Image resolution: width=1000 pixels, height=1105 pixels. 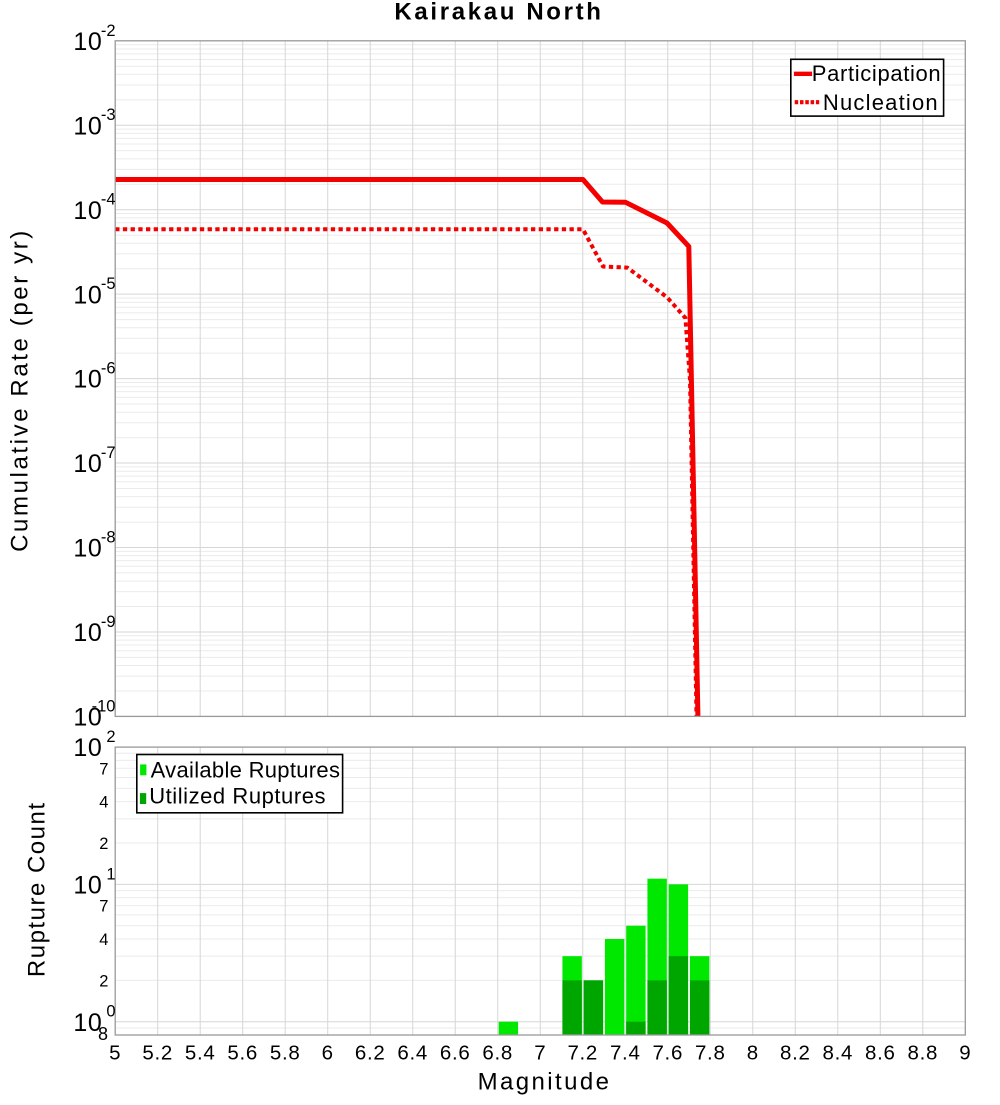 What do you see at coordinates (922, 1053) in the screenshot?
I see `svg-text: 8.8` at bounding box center [922, 1053].